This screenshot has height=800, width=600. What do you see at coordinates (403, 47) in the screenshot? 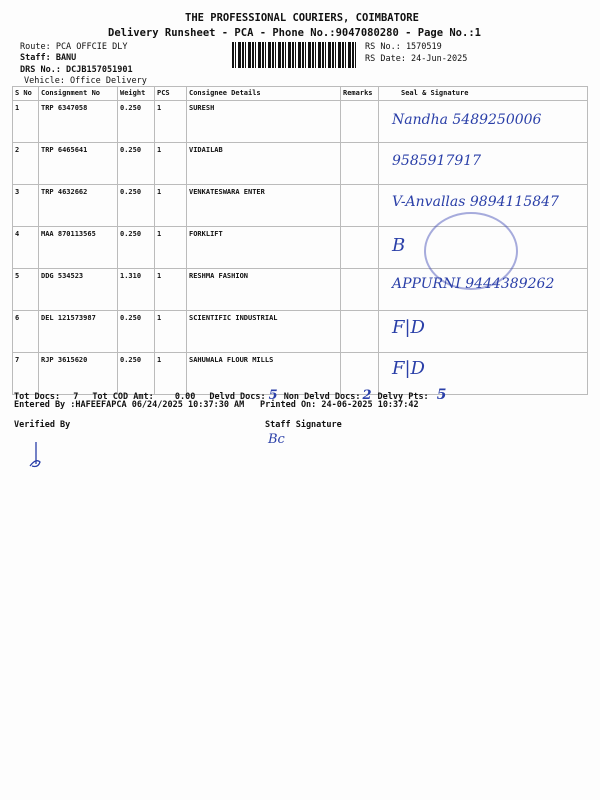
I see `rs-number: RS No.: 1570519` at bounding box center [403, 47].